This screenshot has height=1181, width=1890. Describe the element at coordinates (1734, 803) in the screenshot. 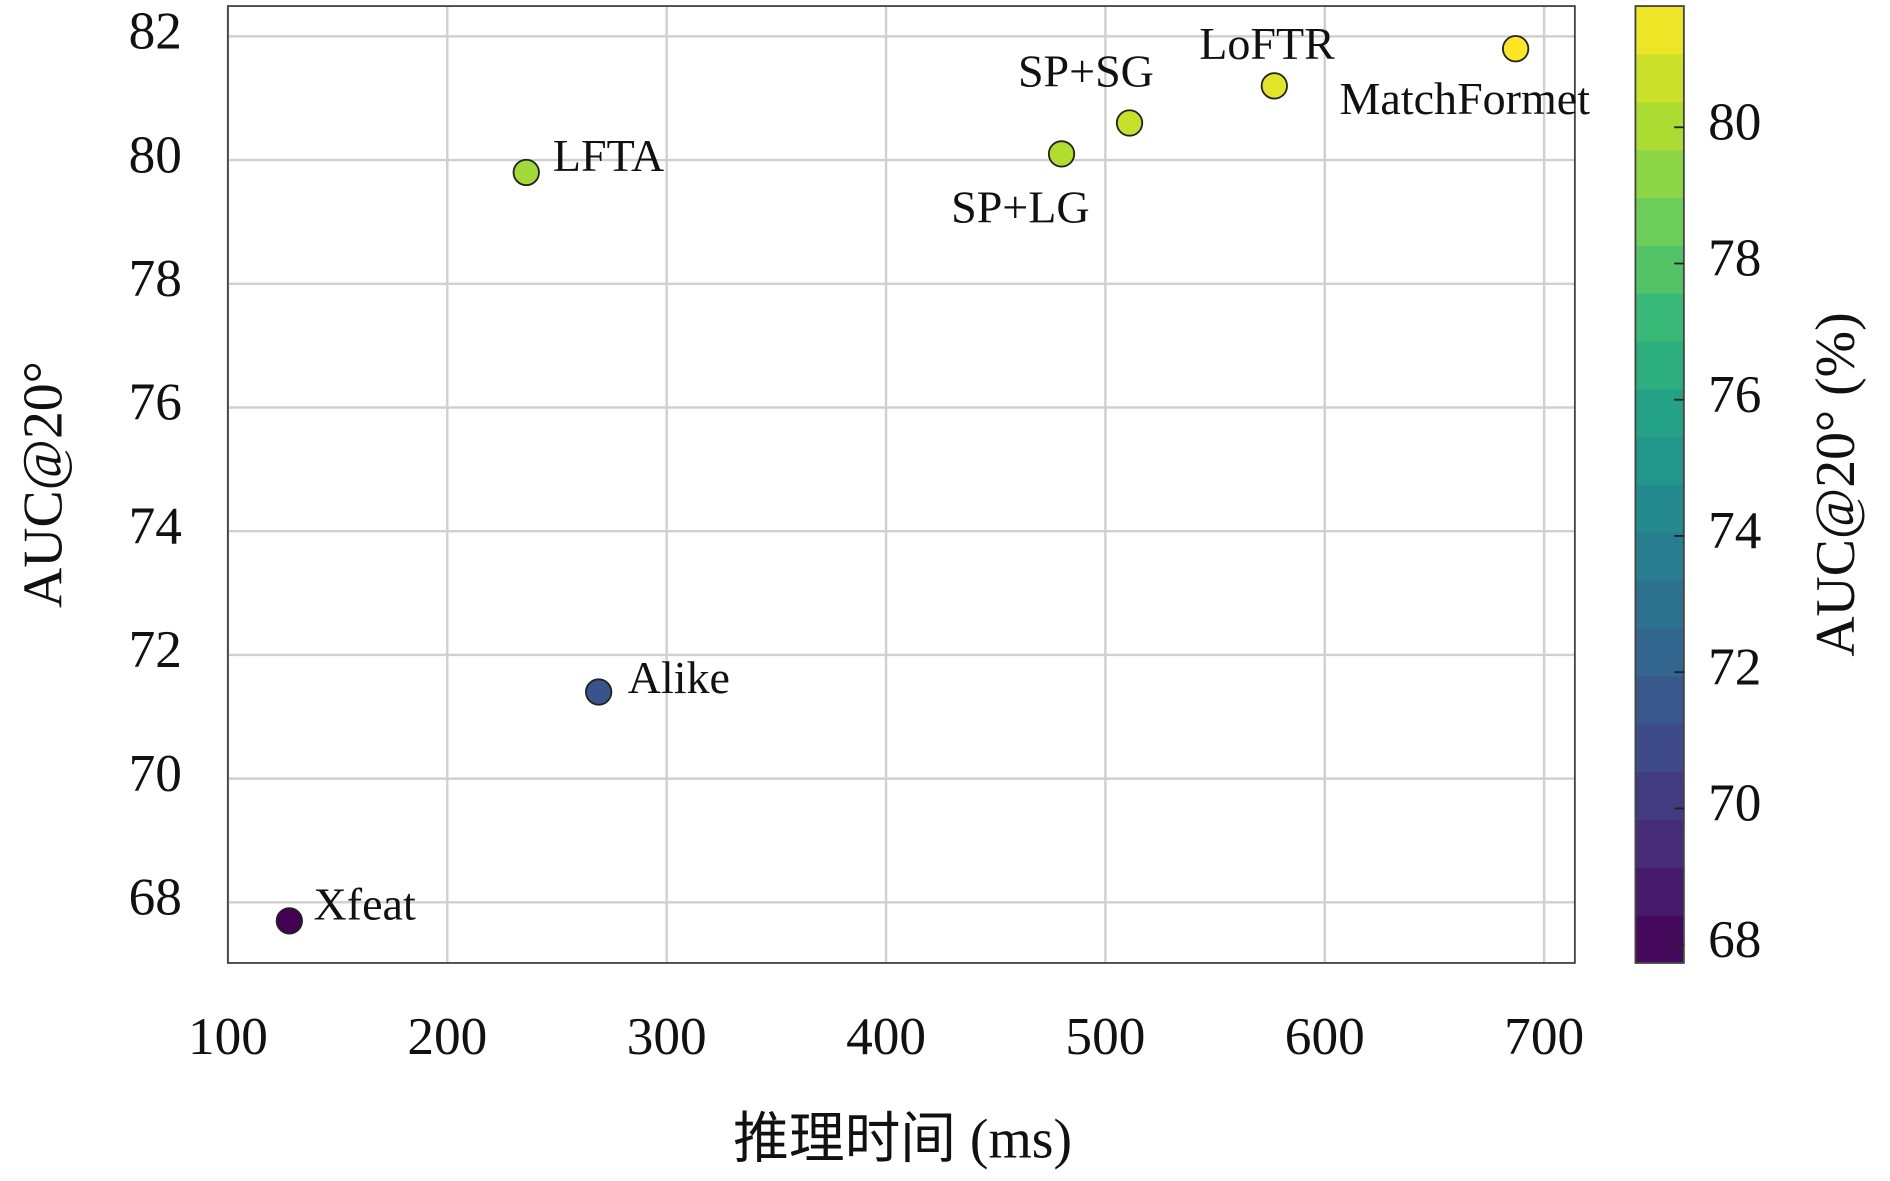

I see `colorbar-tick-label: 70` at that location.